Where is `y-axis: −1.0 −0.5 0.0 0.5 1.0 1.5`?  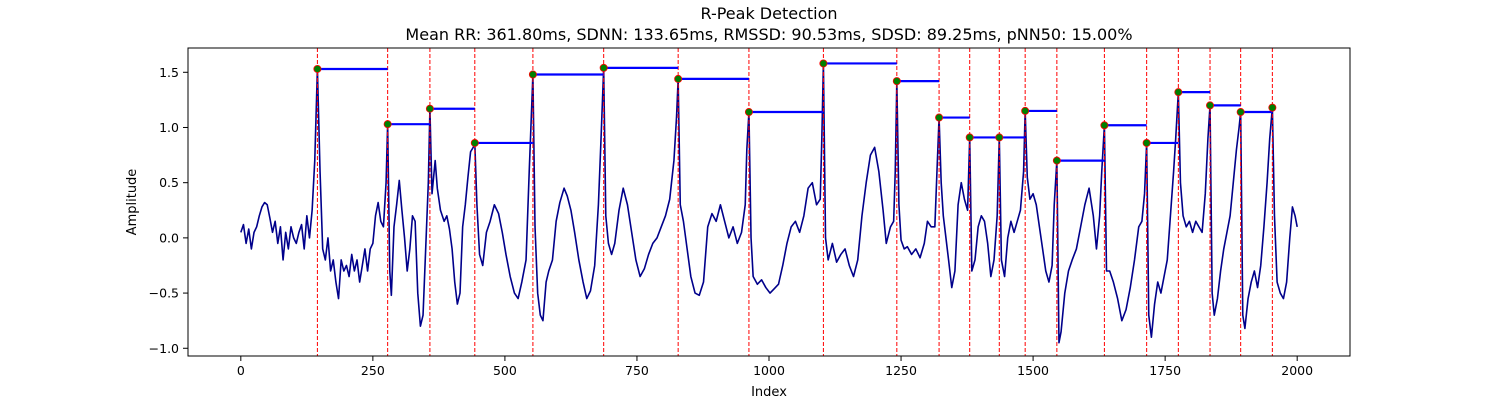
y-axis: −1.0 −0.5 0.0 0.5 1.0 1.5 is located at coordinates (168, 210).